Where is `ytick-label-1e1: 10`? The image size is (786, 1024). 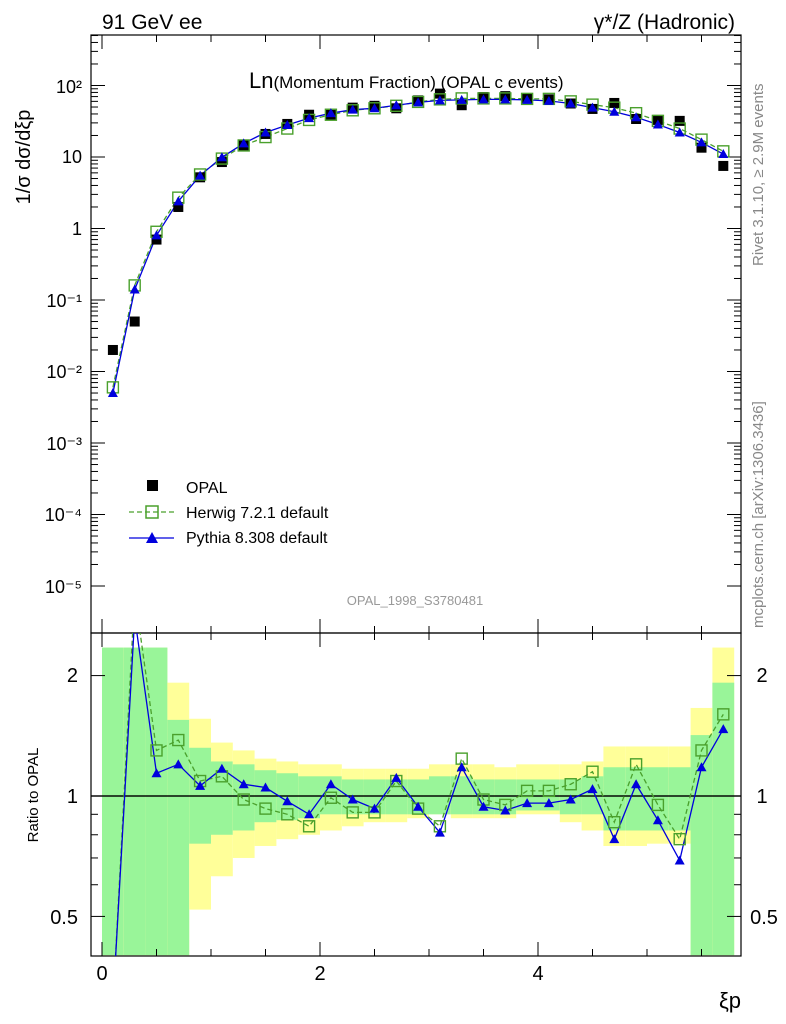 ytick-label-1e1: 10 is located at coordinates (72, 157).